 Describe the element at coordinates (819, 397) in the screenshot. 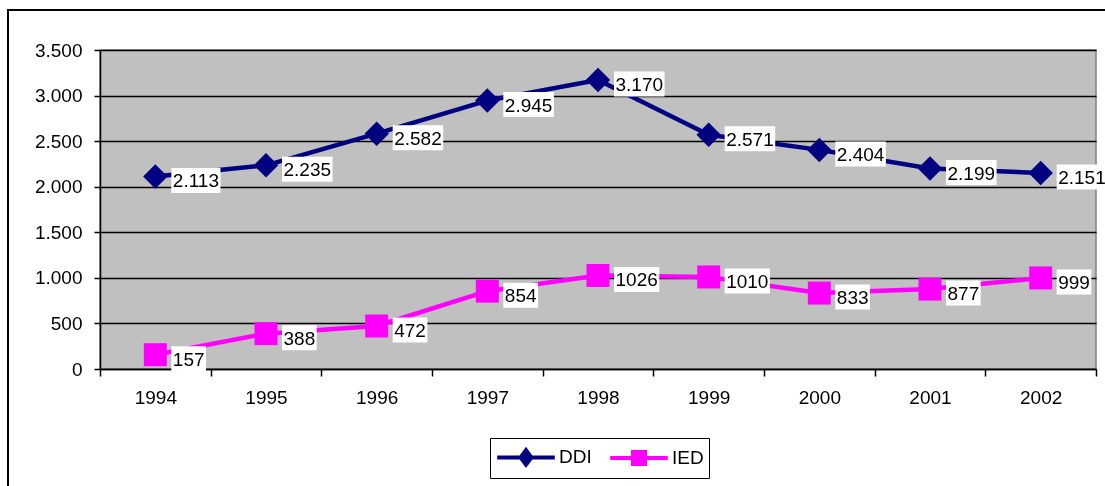

I see `x-tick-label: 2000` at that location.